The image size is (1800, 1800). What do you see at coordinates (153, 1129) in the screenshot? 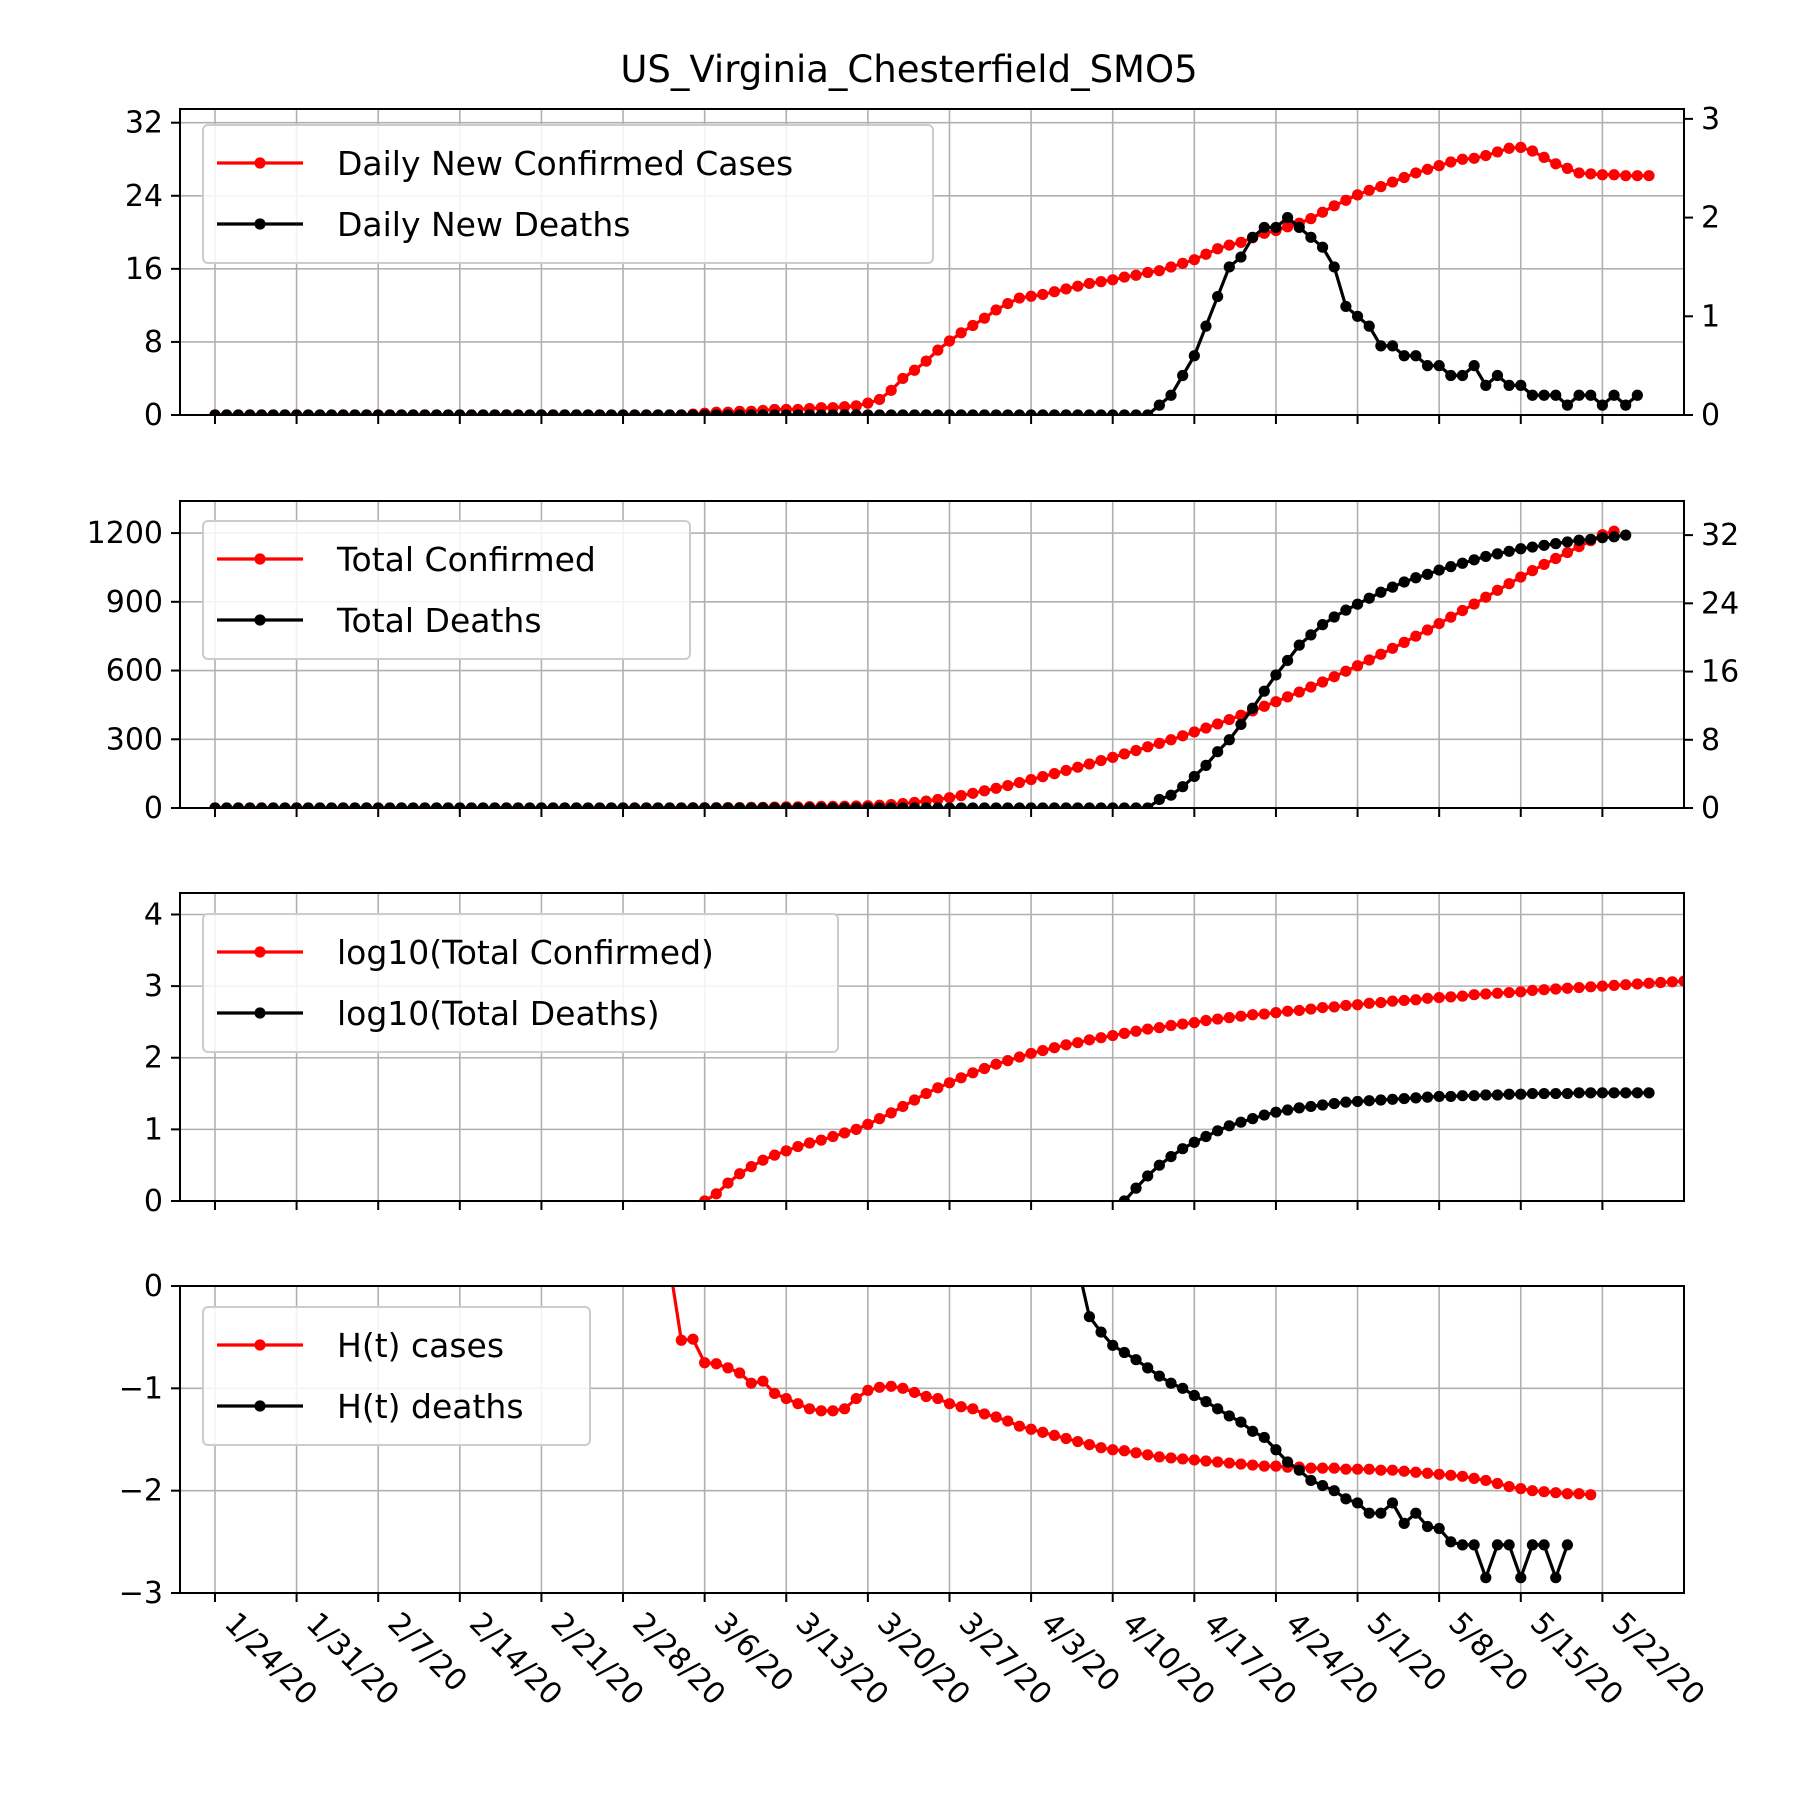
I see `y-tick-label: 1` at bounding box center [153, 1129].